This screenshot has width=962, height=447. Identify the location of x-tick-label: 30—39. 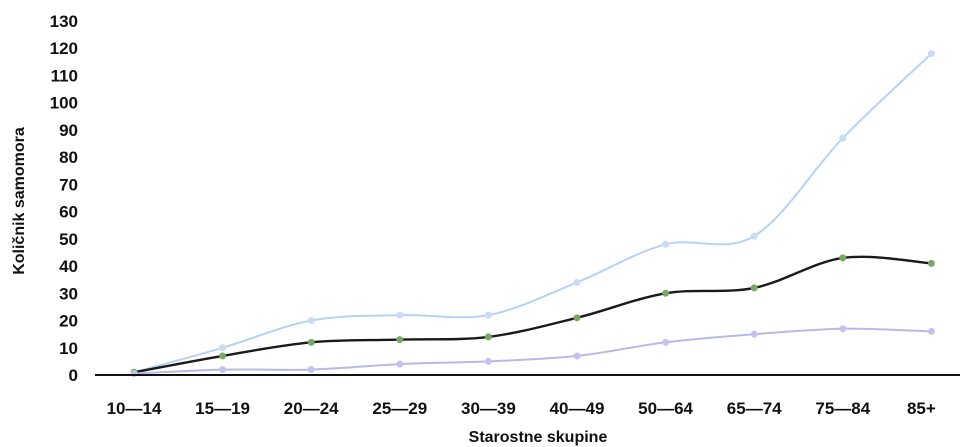
(488, 408).